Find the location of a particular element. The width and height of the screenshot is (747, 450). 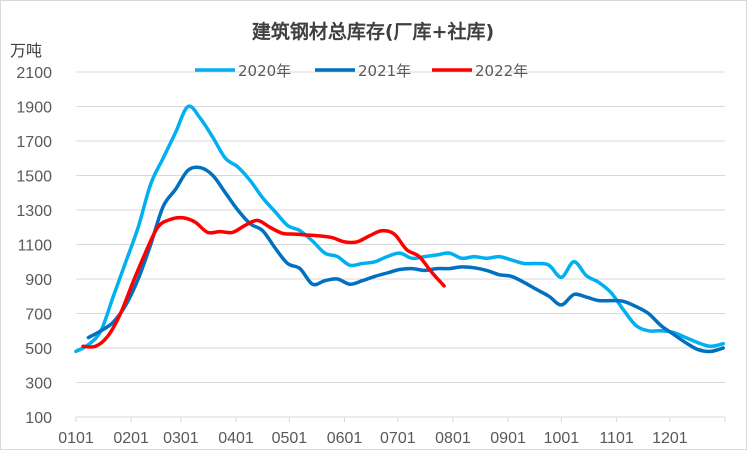

legend-item: 2021年 is located at coordinates (363, 71).